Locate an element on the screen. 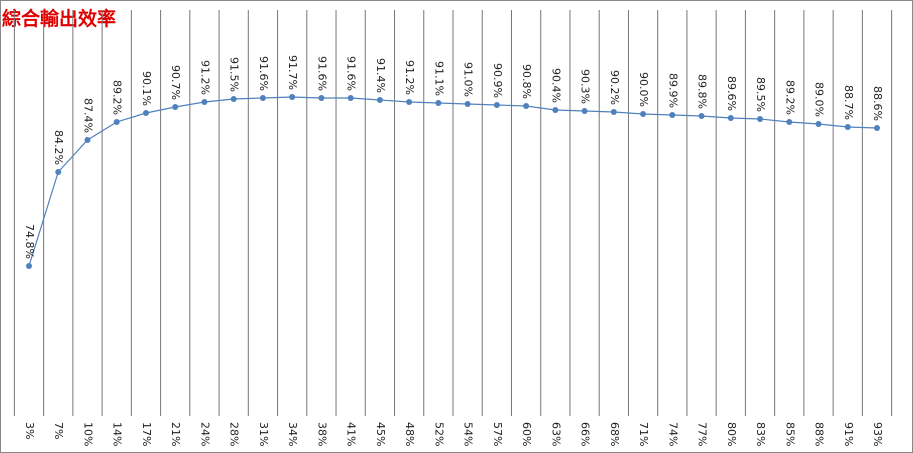 This screenshot has height=453, width=913. data-label: 88.6% is located at coordinates (877, 103).